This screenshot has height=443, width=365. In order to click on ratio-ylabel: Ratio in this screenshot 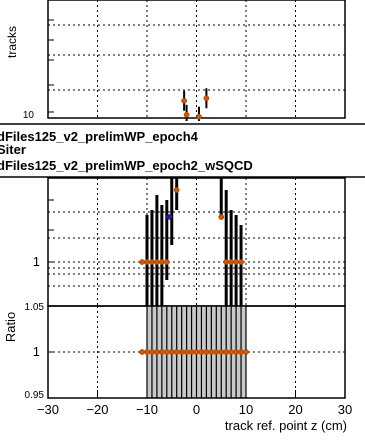, I will do `click(10, 327)`.